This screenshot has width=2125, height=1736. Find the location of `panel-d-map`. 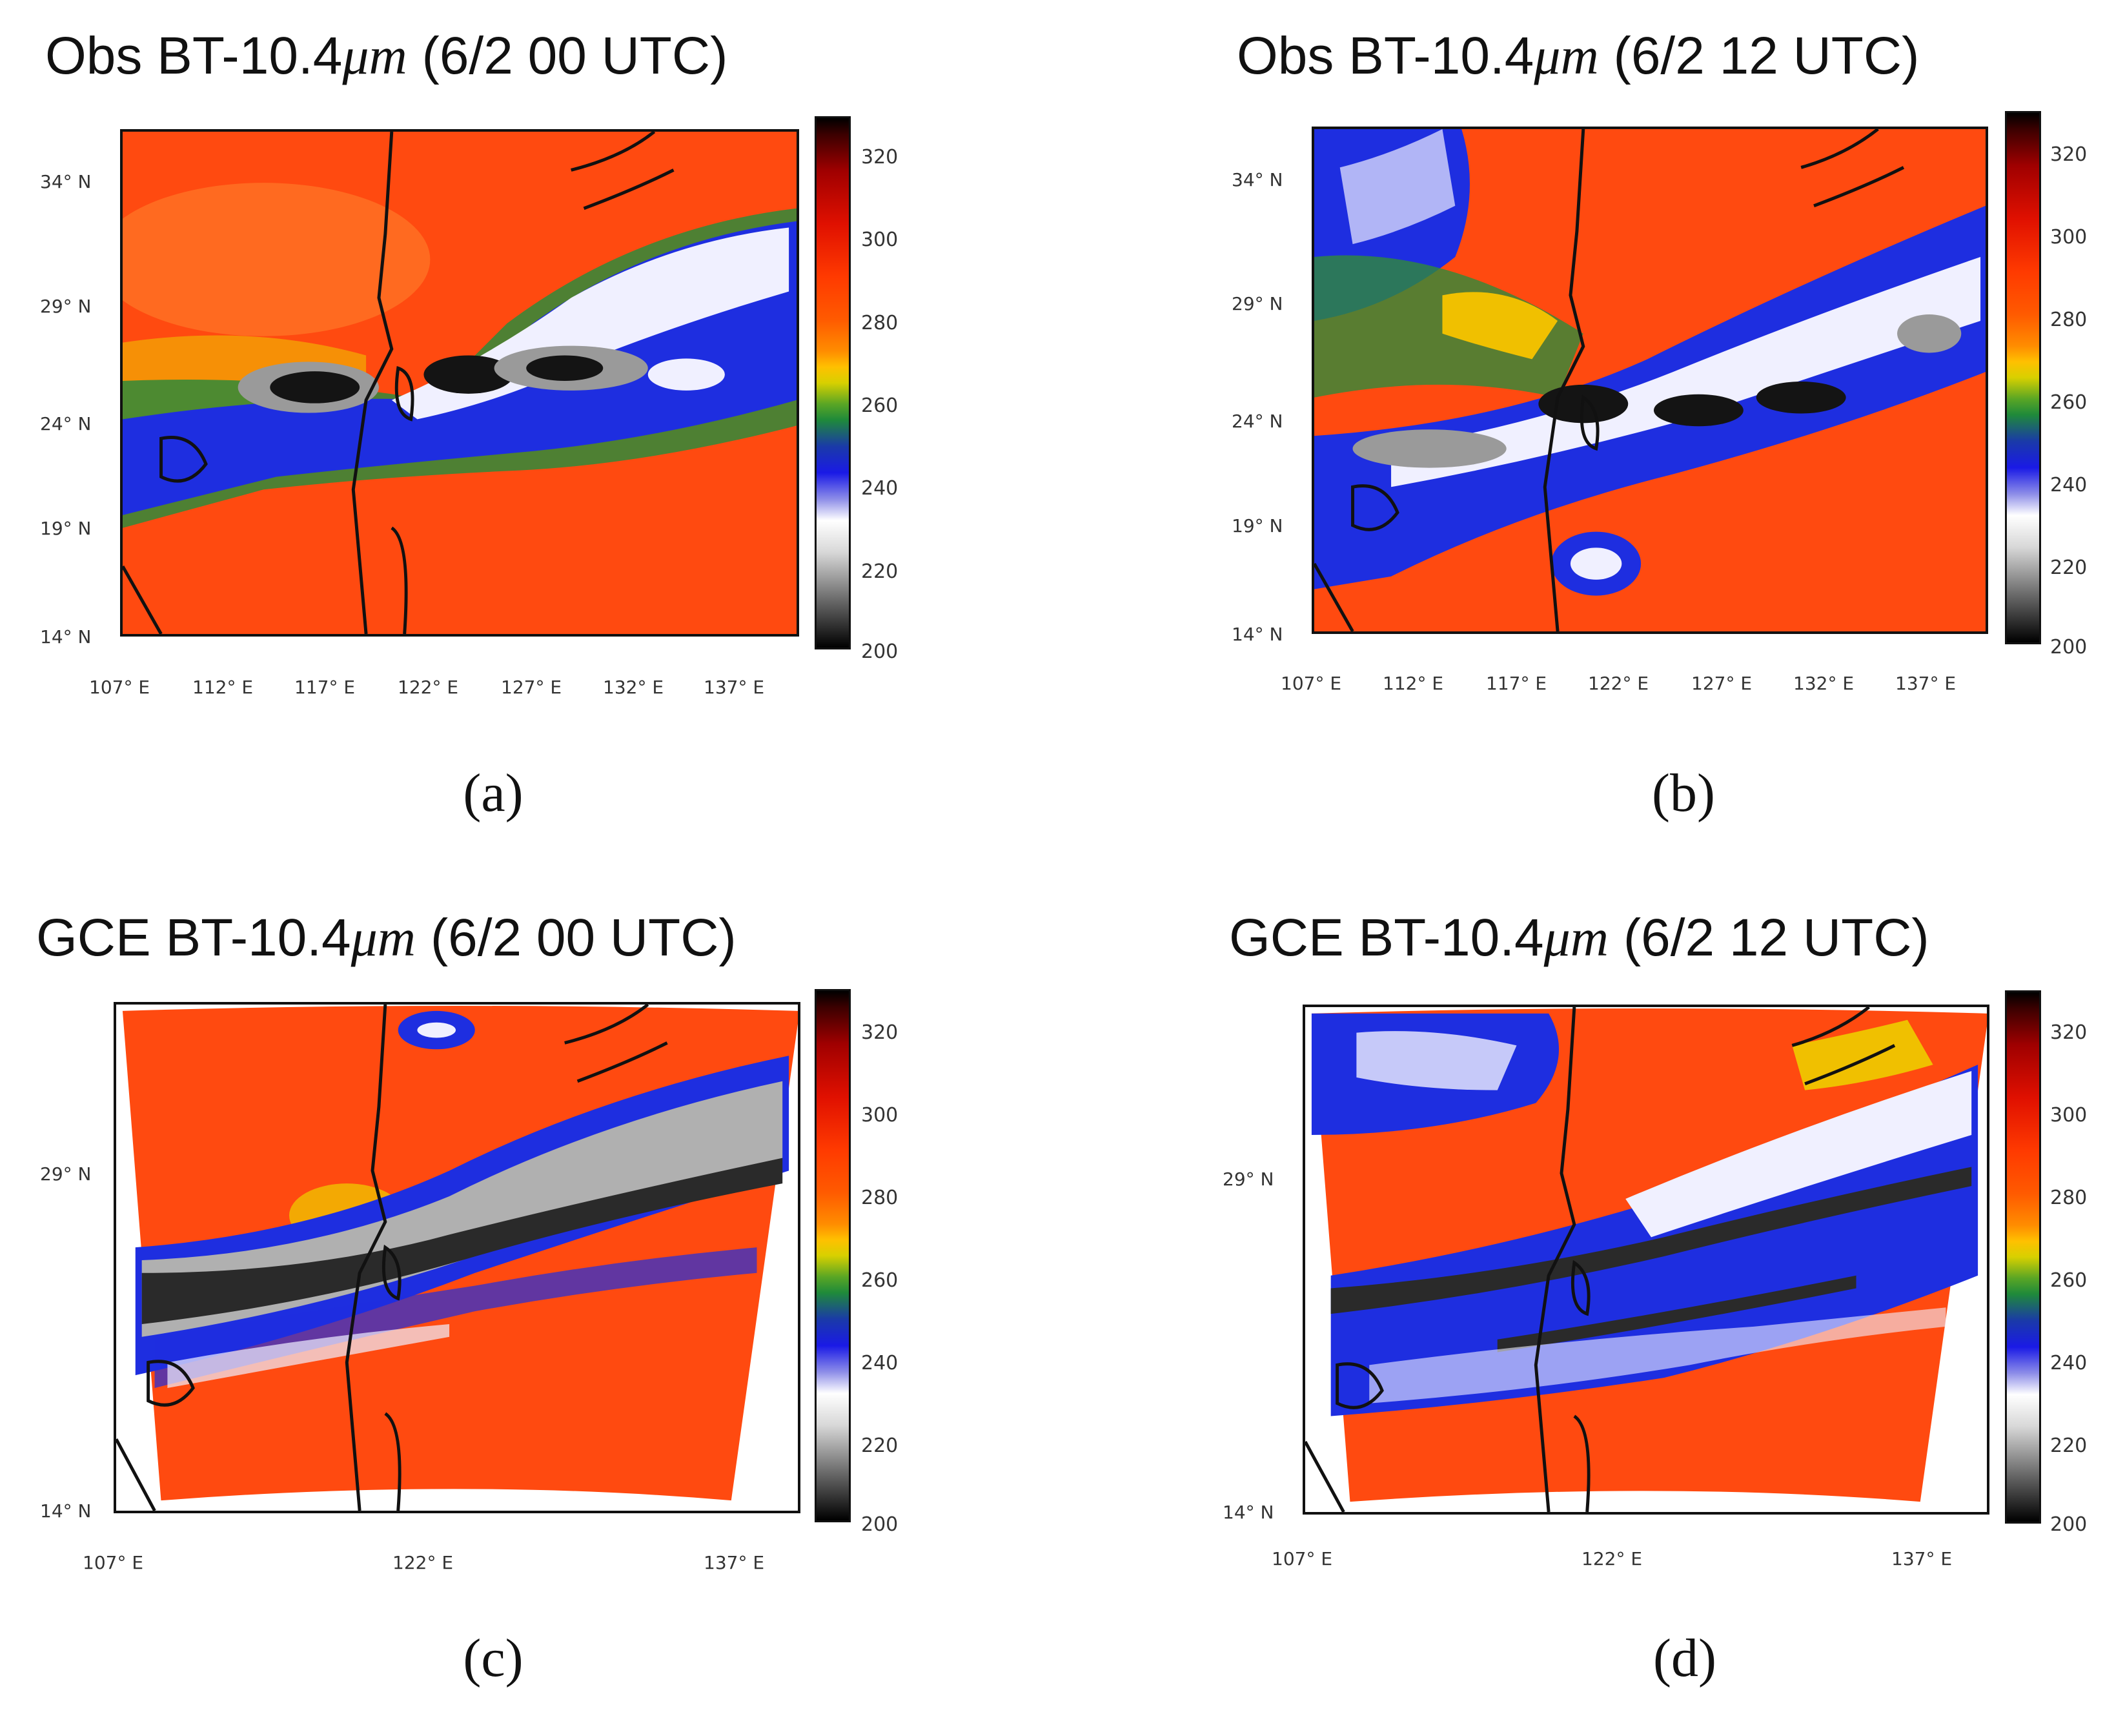

panel-d-map is located at coordinates (1646, 1260).